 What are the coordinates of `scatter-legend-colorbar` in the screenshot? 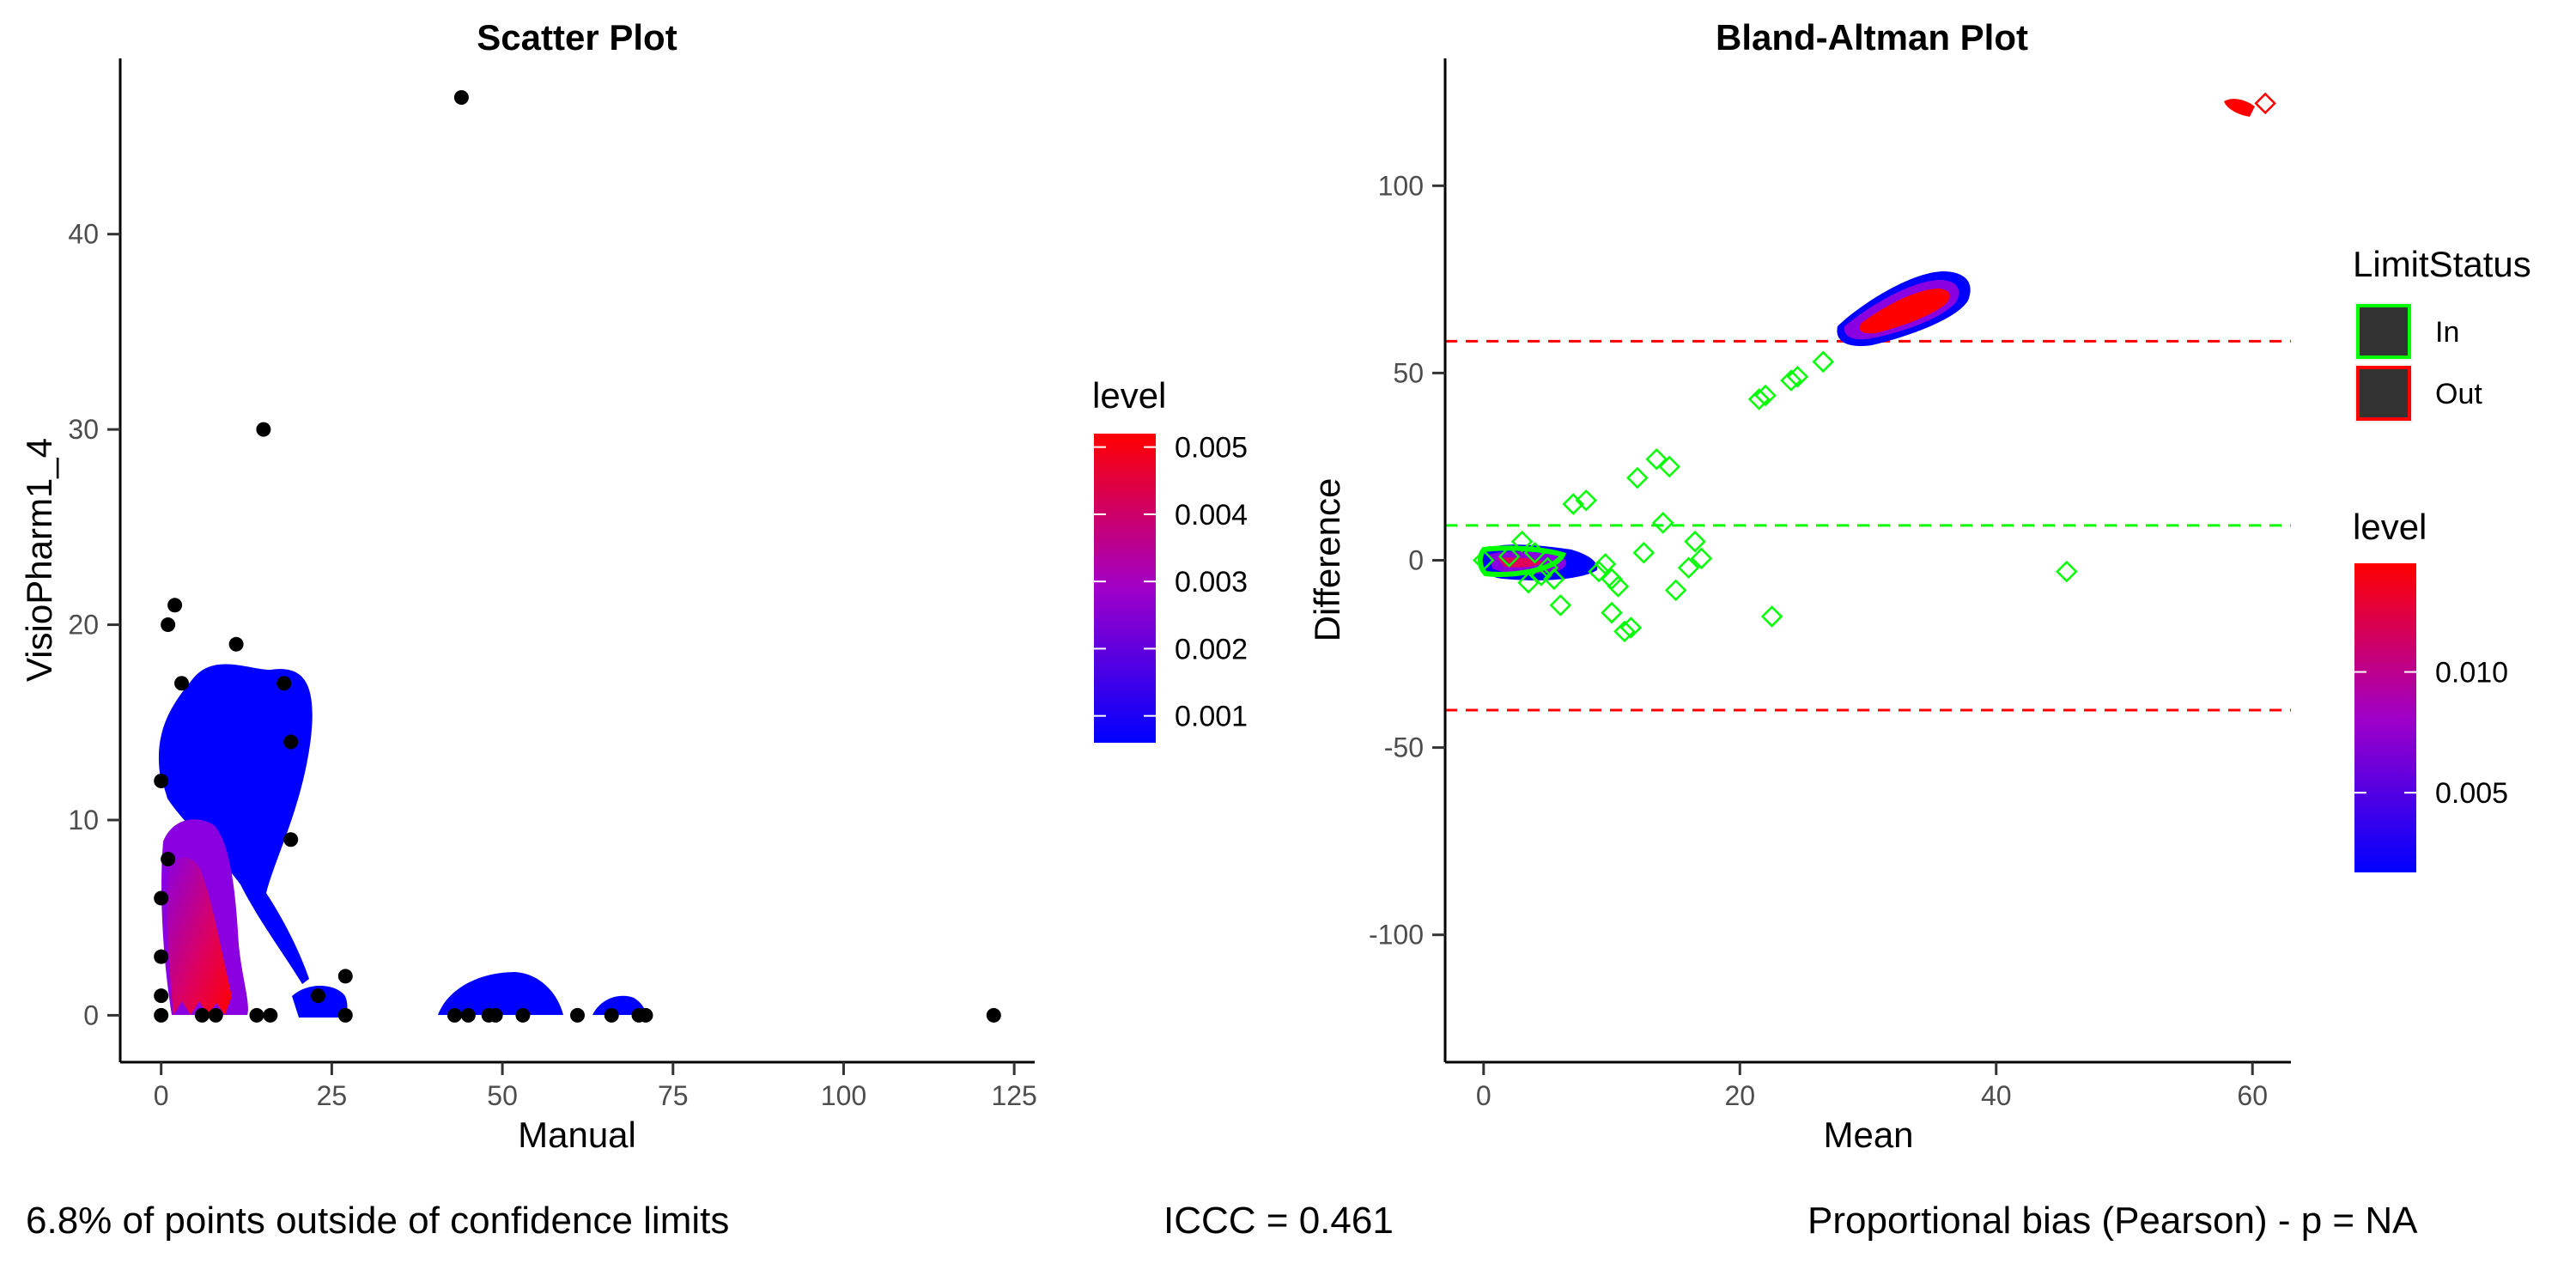 It's located at (1125, 588).